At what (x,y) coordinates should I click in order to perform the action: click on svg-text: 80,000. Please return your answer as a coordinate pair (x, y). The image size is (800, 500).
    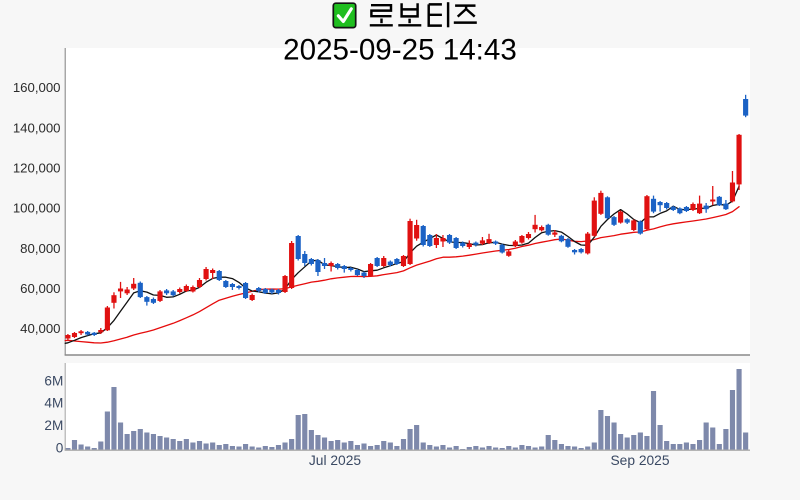
    Looking at the image, I should click on (40, 248).